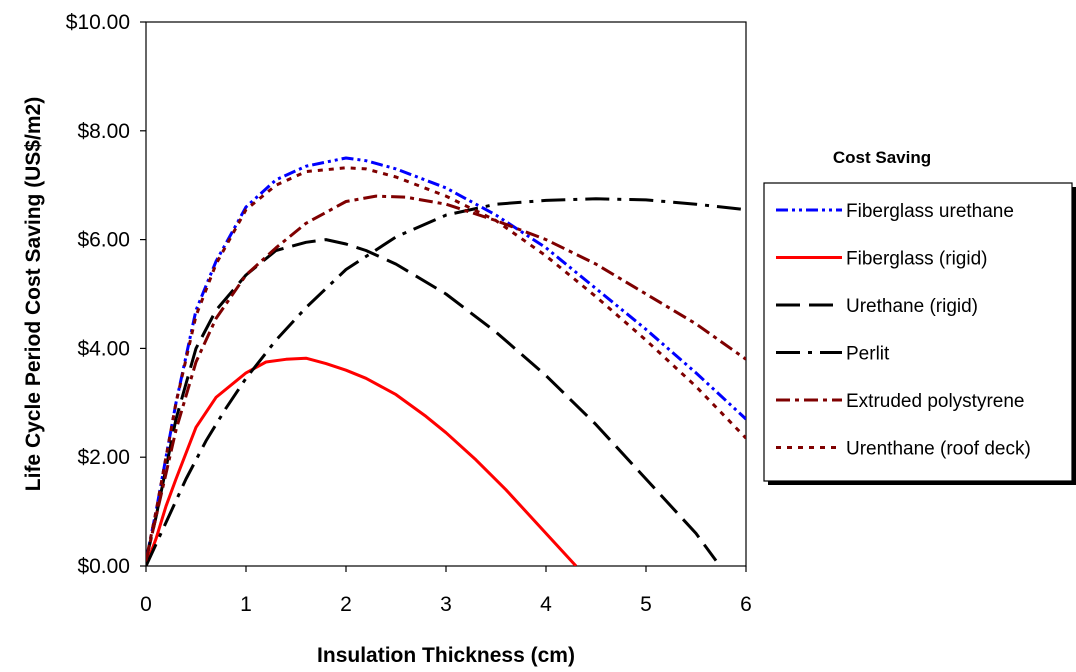 This screenshot has height=672, width=1076. What do you see at coordinates (918, 332) in the screenshot?
I see `legend-box` at bounding box center [918, 332].